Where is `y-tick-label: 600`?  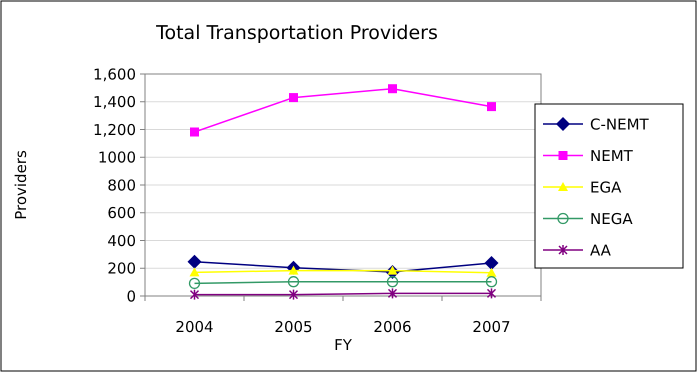
y-tick-label: 600 is located at coordinates (121, 213).